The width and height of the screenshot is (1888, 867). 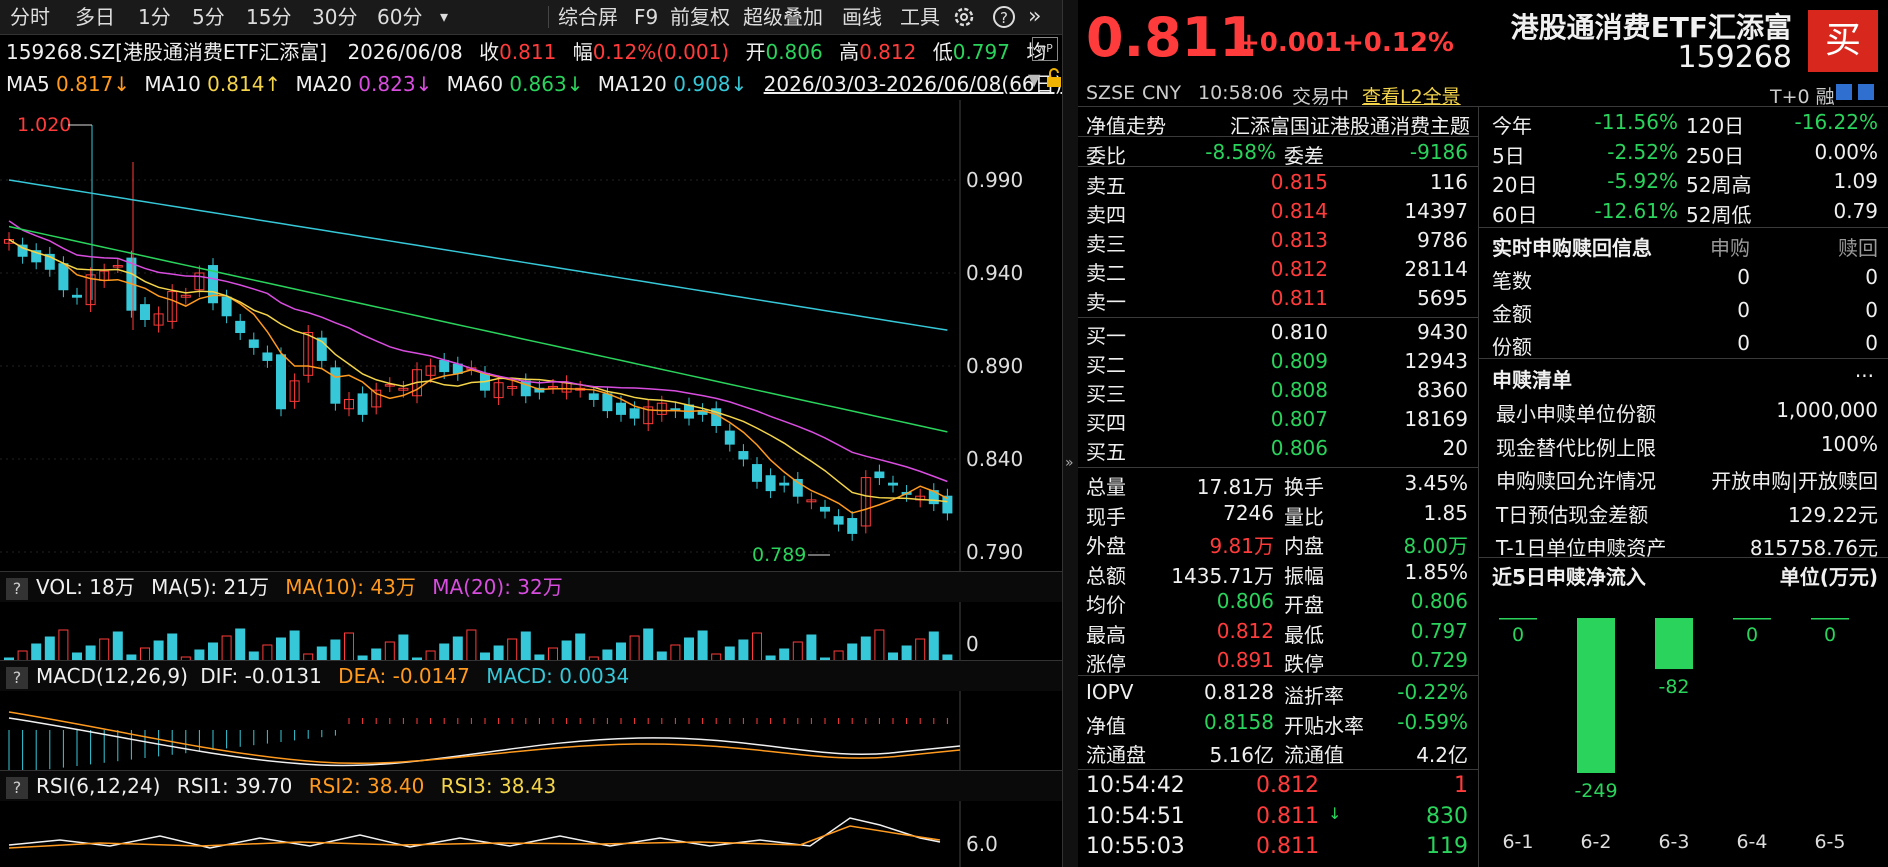 I want to click on fund-code: 159268, so click(x=1734, y=57).